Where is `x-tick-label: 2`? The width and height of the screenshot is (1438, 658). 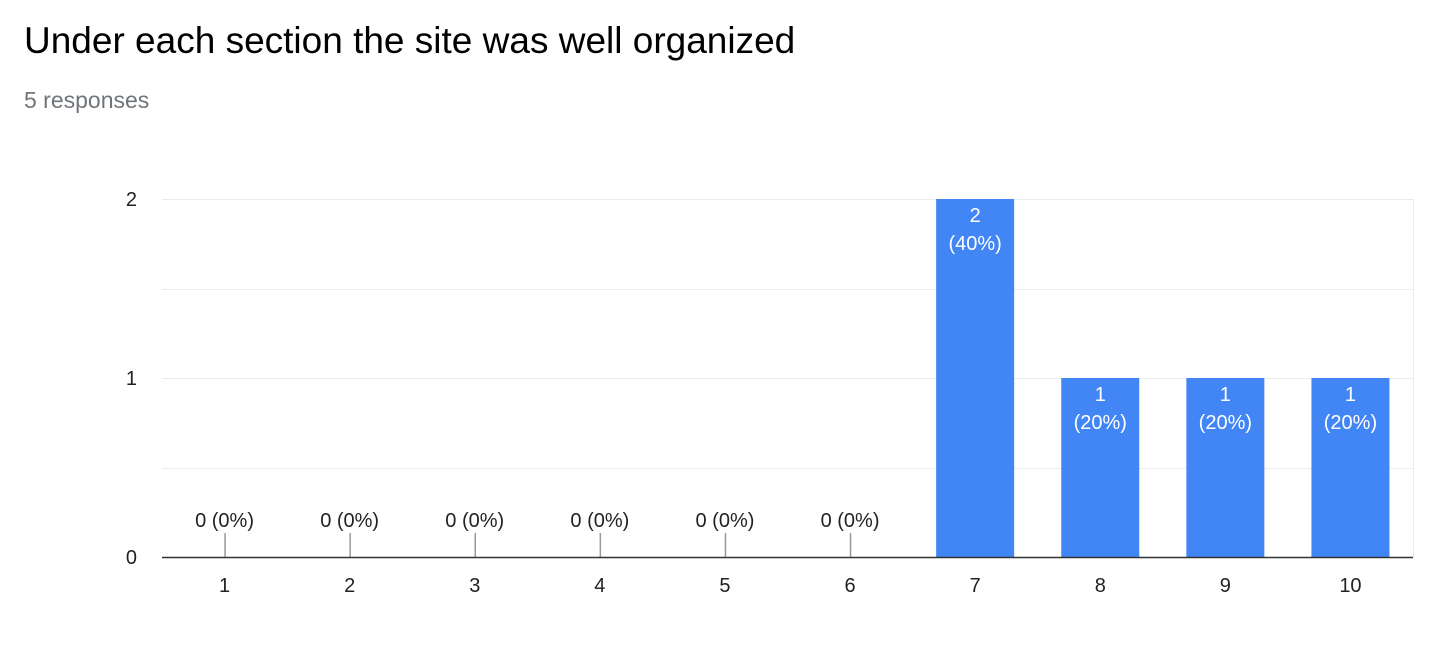 x-tick-label: 2 is located at coordinates (349, 586).